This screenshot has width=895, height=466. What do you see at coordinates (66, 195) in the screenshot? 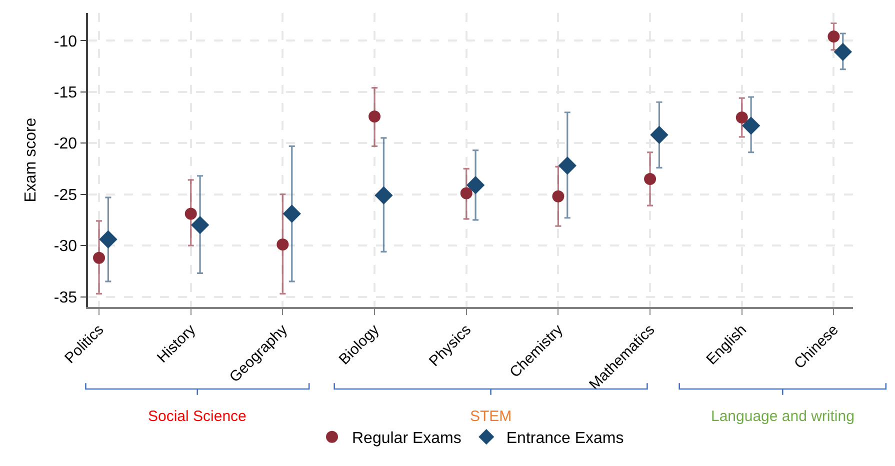
I see `y-tick-label: -25` at bounding box center [66, 195].